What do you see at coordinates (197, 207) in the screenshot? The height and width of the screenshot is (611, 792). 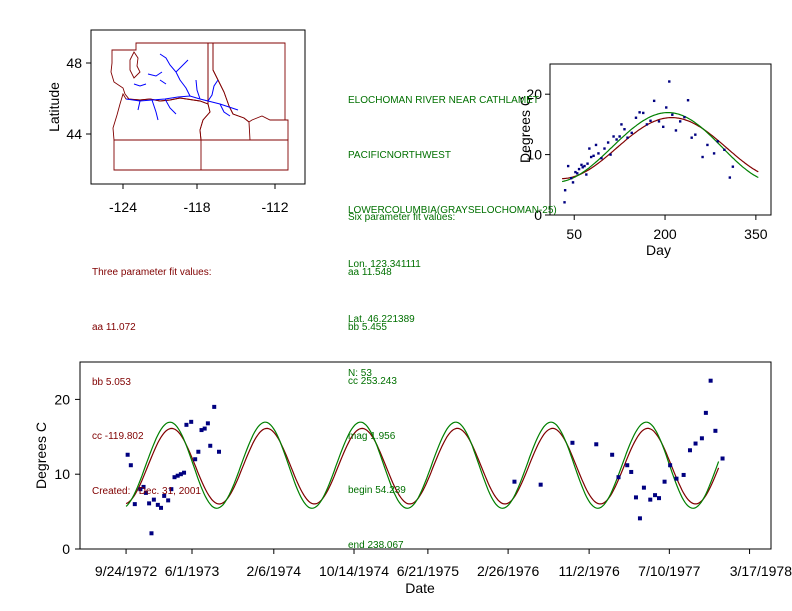 I see `map-xtick-118: -118` at bounding box center [197, 207].